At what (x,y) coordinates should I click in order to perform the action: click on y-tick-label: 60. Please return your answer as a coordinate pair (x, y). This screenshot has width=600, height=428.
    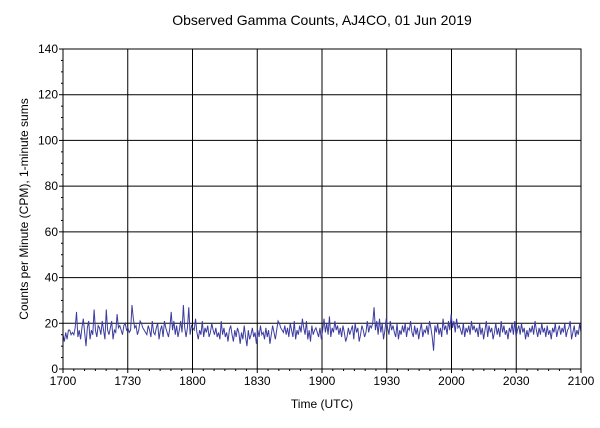
    Looking at the image, I should click on (52, 232).